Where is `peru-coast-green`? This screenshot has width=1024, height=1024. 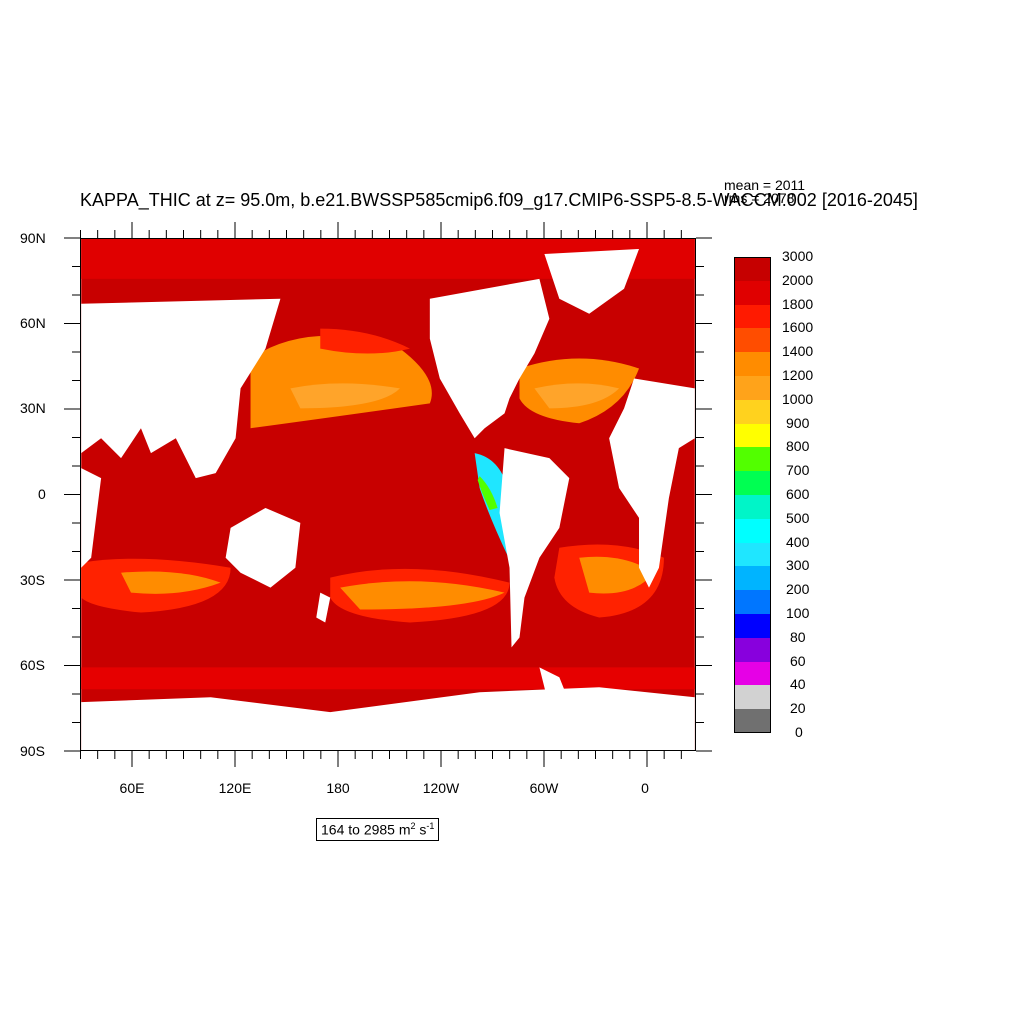 peru-coast-green is located at coordinates (487, 493).